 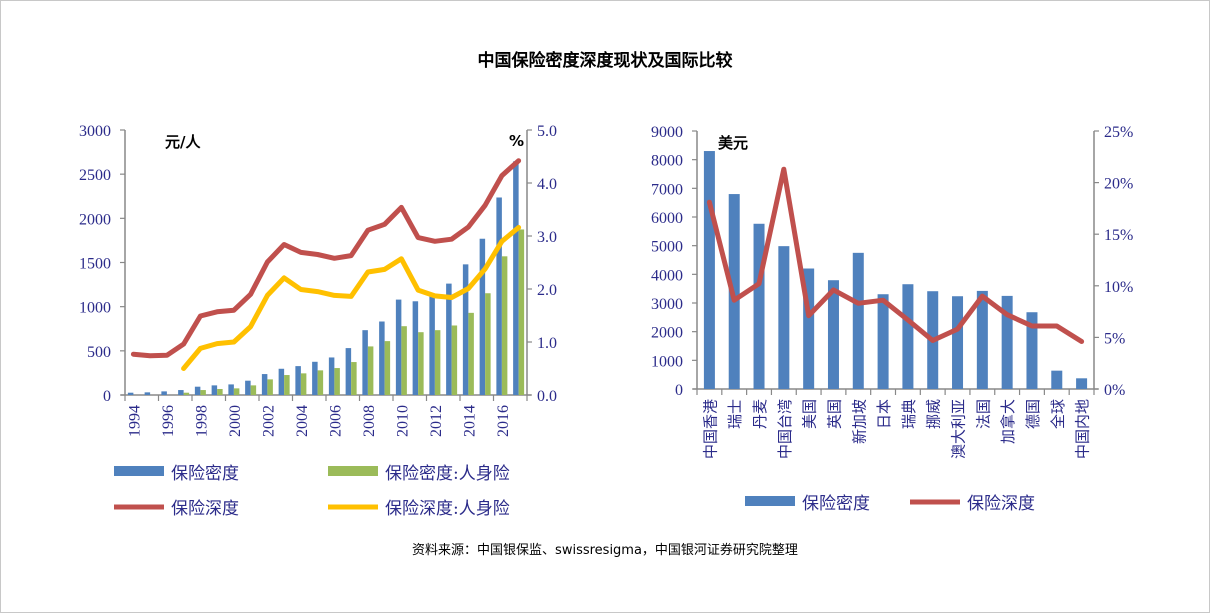 What do you see at coordinates (667, 132) in the screenshot?
I see `left-tick-label: 9000` at bounding box center [667, 132].